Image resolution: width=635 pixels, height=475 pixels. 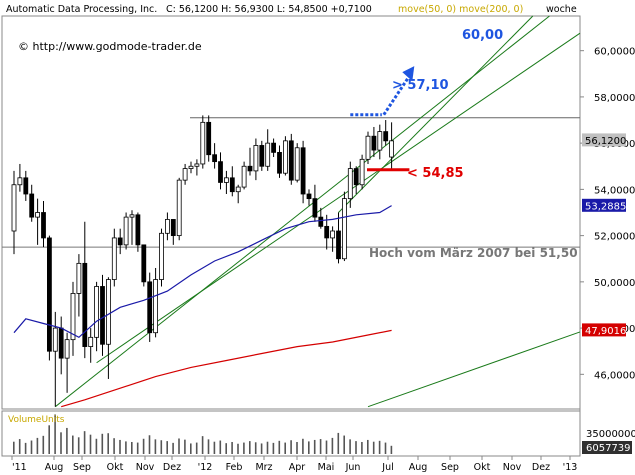 What do you see at coordinates (297, 467) in the screenshot?
I see `x-tick-label: Apr` at bounding box center [297, 467].